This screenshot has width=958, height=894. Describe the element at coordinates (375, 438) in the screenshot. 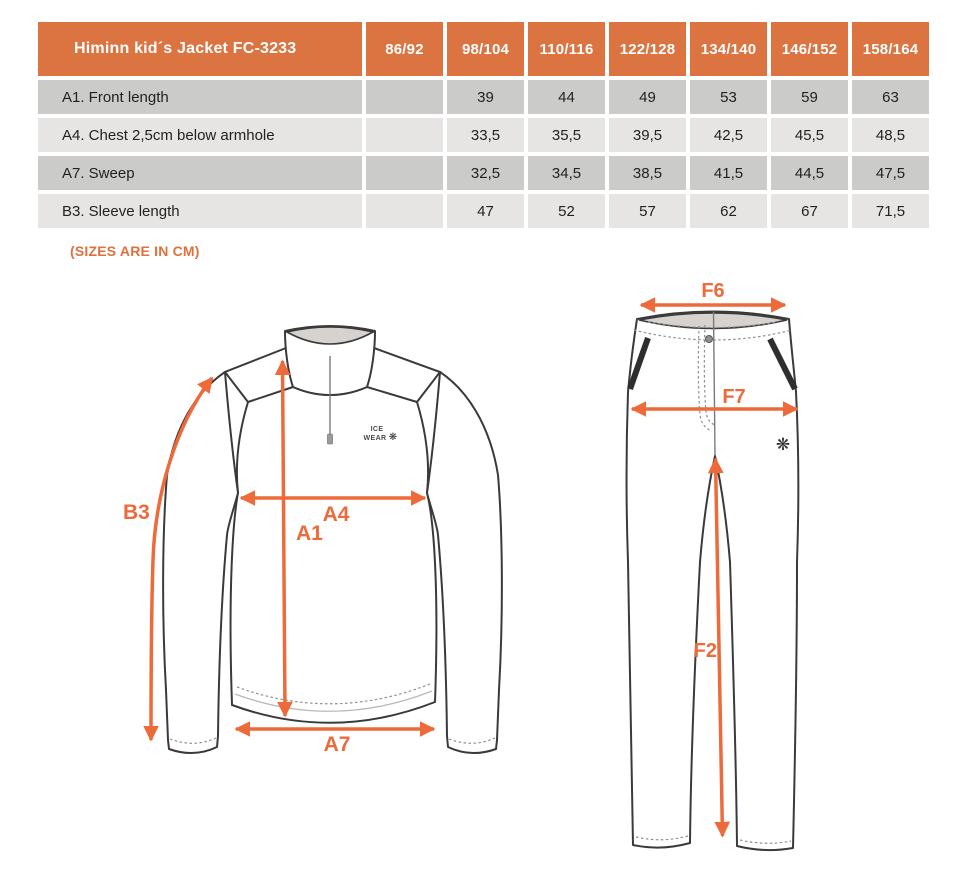

I see `brand-logo-line2: WEAR` at that location.